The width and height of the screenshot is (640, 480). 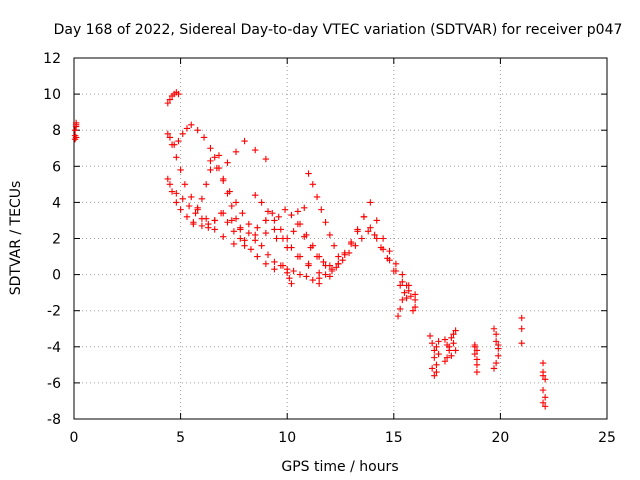 What do you see at coordinates (56, 240) in the screenshot?
I see `y-tick-label: 2` at bounding box center [56, 240].